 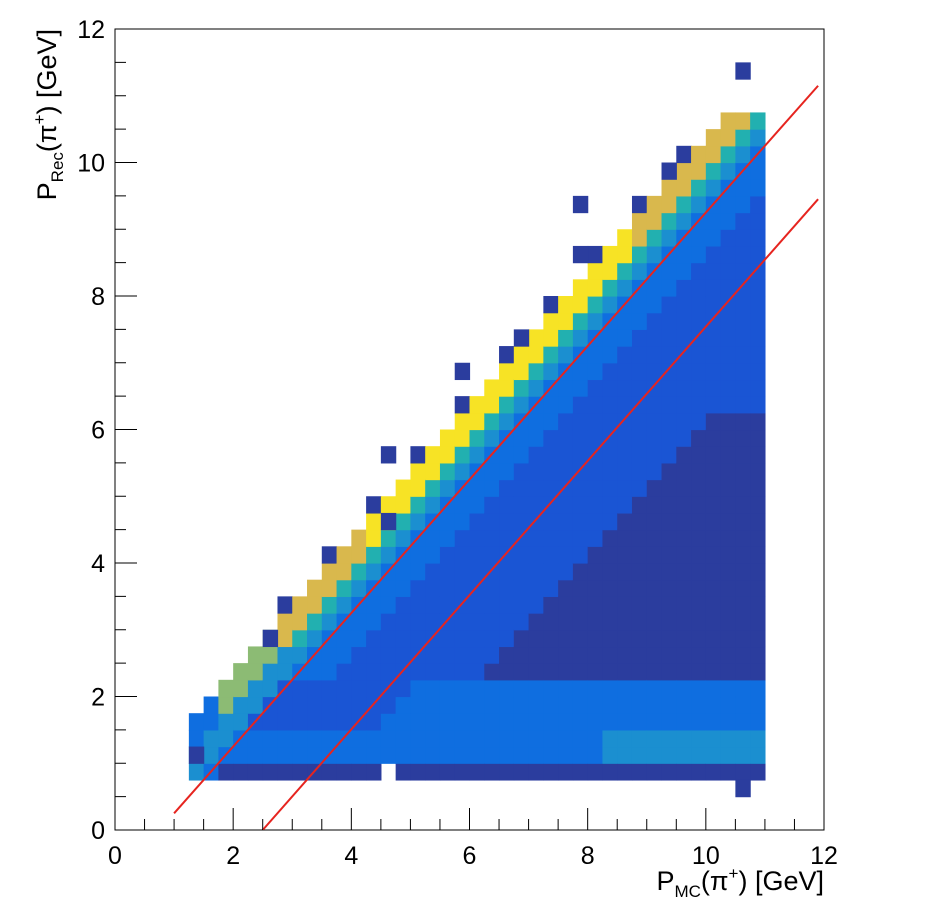 I want to click on x-tick-label: 12, so click(x=824, y=856).